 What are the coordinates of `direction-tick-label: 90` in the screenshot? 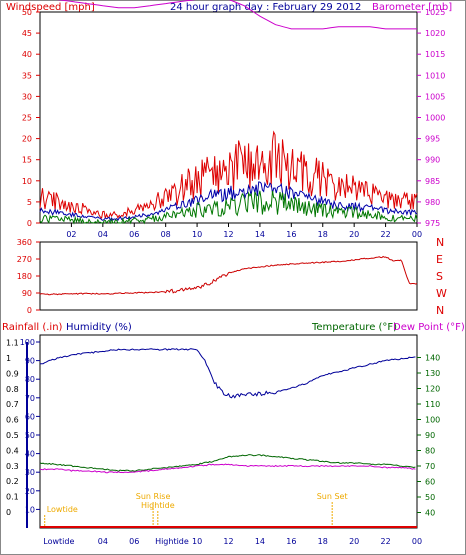 It's located at (27, 293).